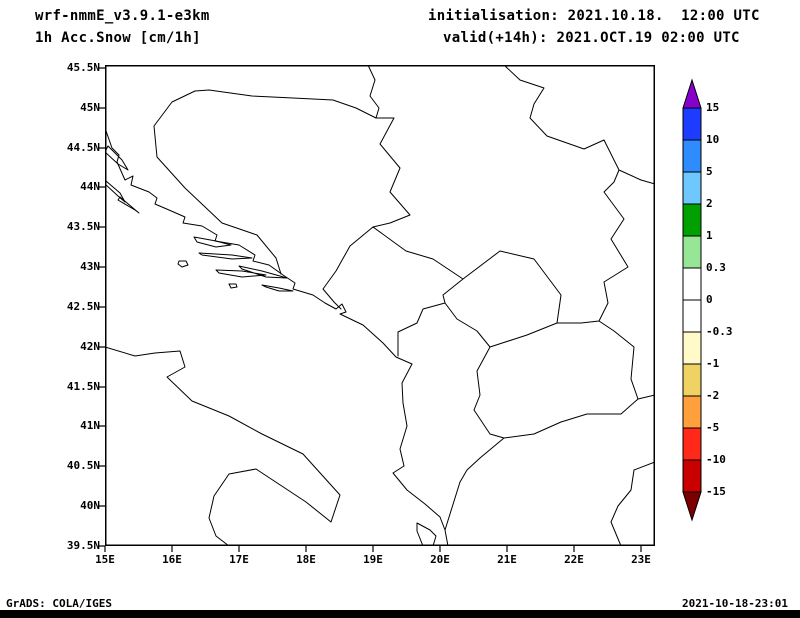 The image size is (800, 618). What do you see at coordinates (105, 559) in the screenshot?
I see `lon-tick-label: 15E` at bounding box center [105, 559].